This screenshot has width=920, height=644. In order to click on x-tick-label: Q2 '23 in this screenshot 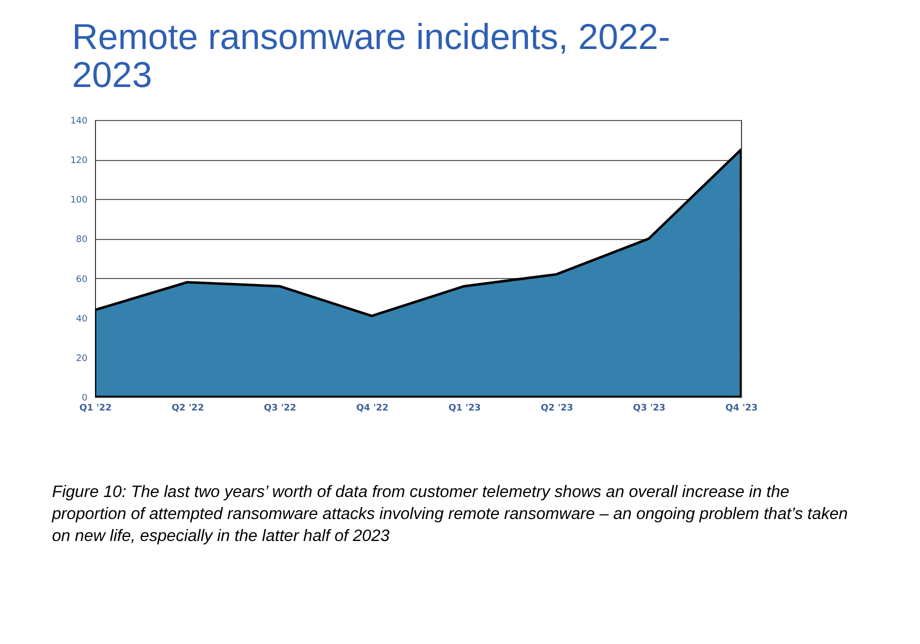, I will do `click(557, 409)`.